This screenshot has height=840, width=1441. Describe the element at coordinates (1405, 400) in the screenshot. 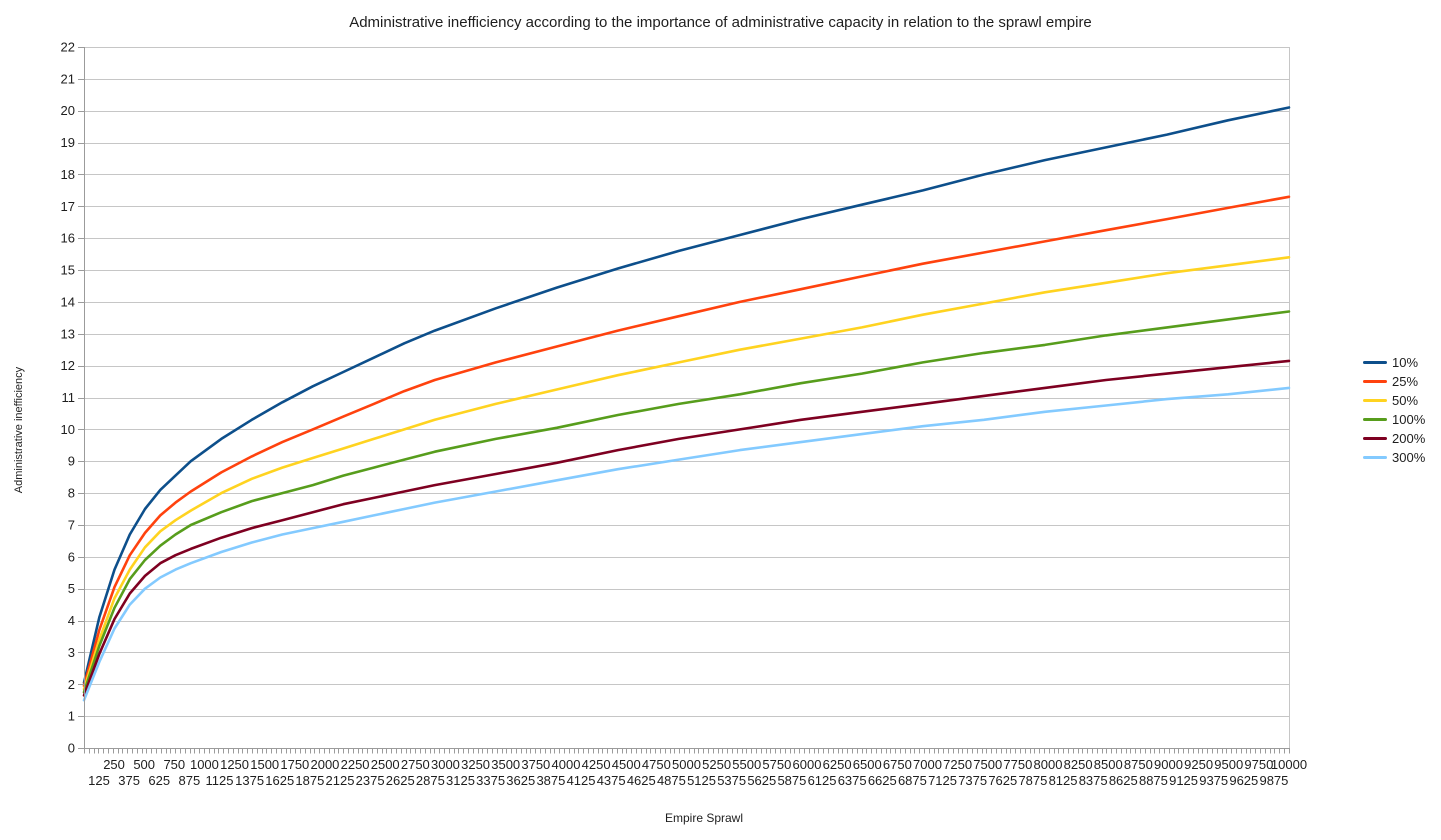

I see `legend-label: 50%` at that location.